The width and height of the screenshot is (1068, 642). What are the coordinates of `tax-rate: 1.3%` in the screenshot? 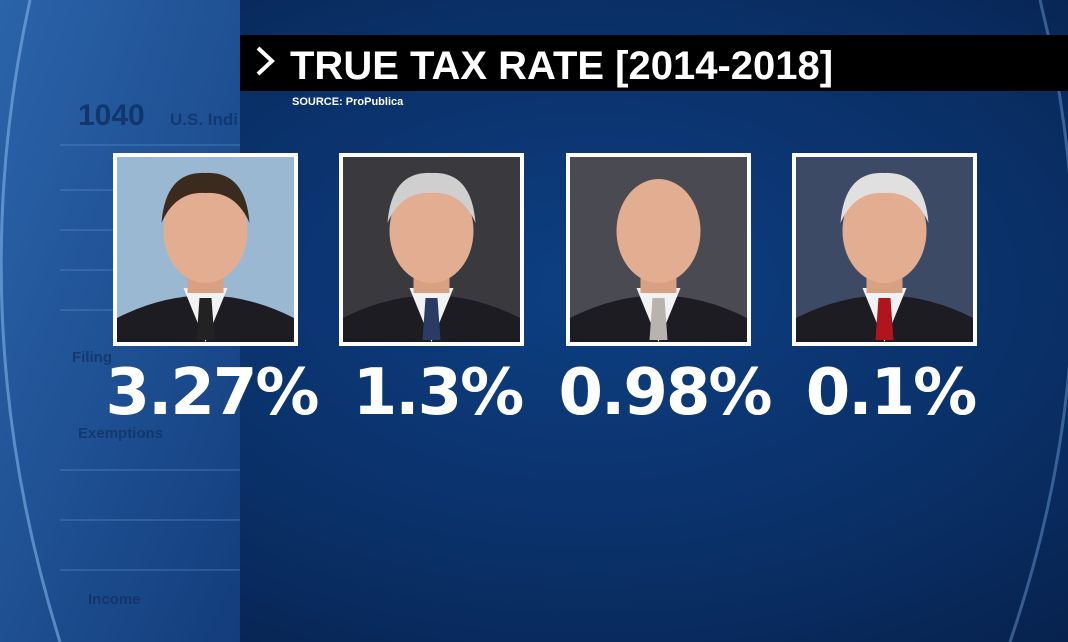 It's located at (438, 393).